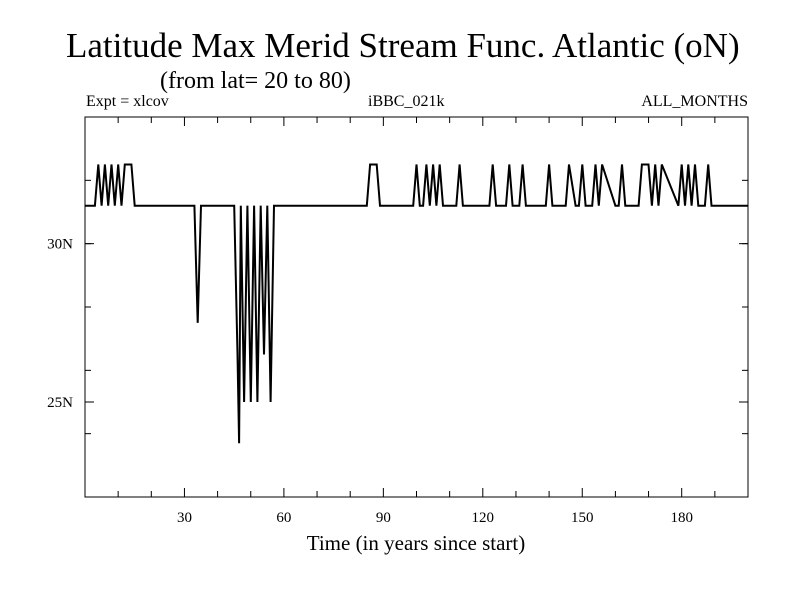 The height and width of the screenshot is (600, 800). What do you see at coordinates (60, 245) in the screenshot?
I see `y-tick-label: 30N` at bounding box center [60, 245].